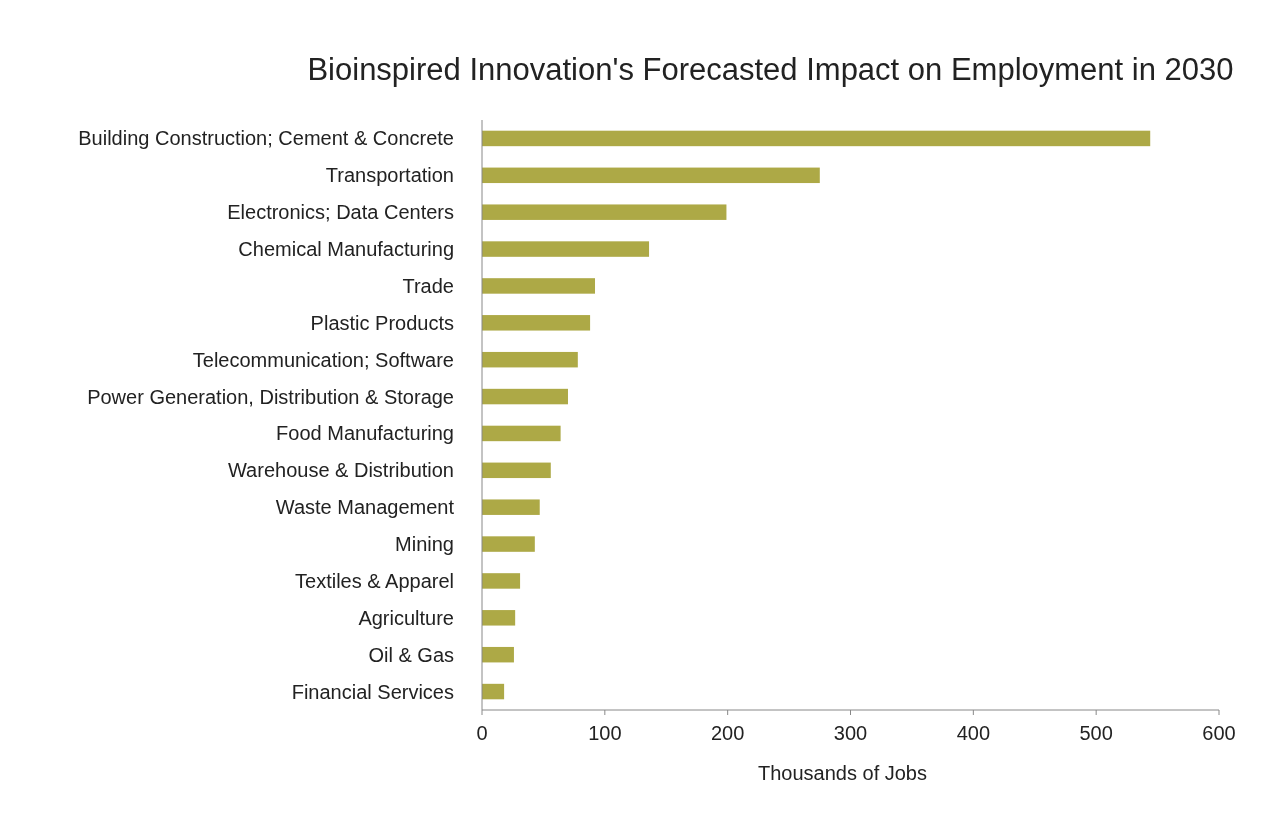 The image size is (1261, 824). I want to click on x-tick-label: 500, so click(1096, 733).